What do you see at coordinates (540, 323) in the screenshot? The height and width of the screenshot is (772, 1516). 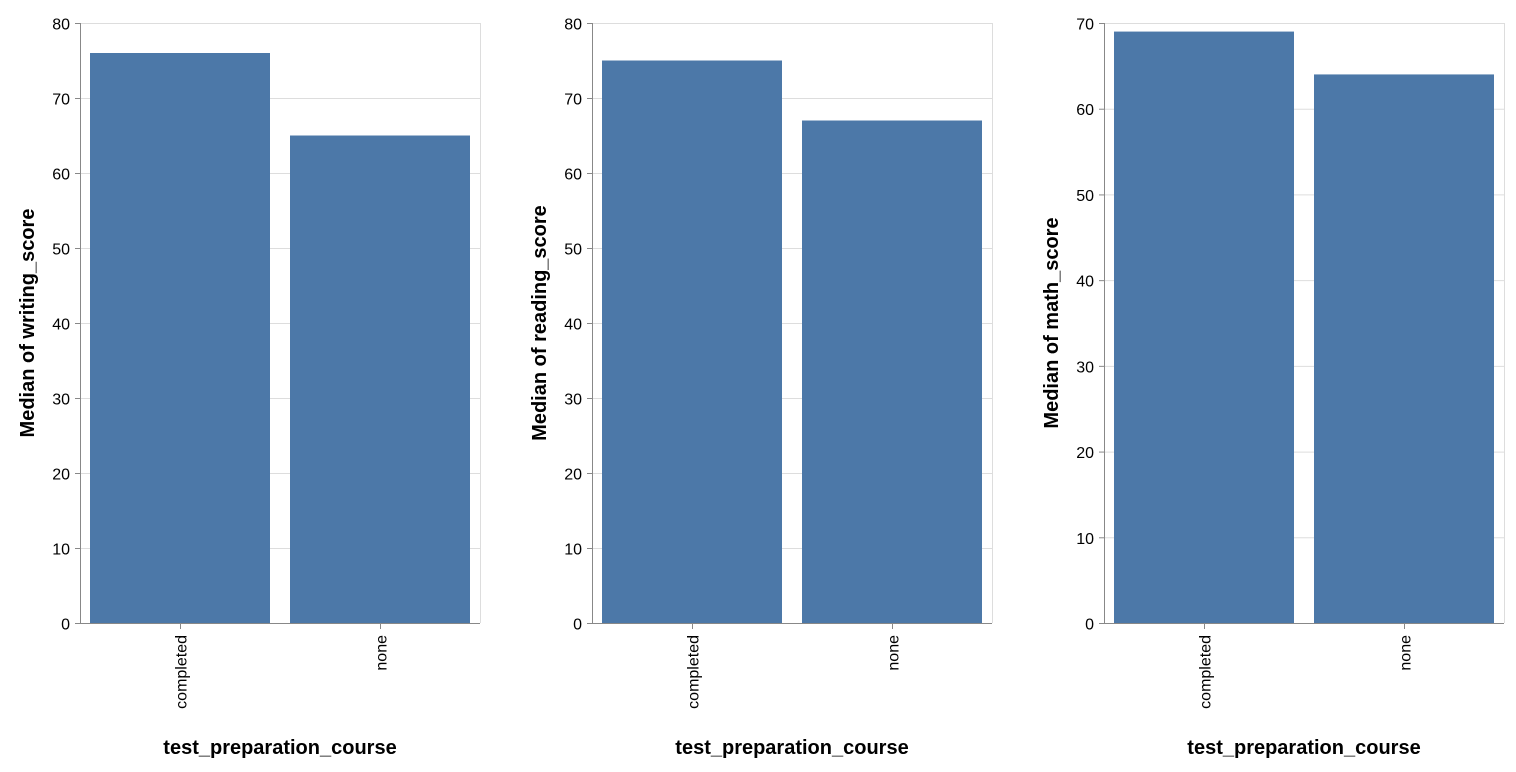 I see `y-axis-title: Median of reading_score` at bounding box center [540, 323].